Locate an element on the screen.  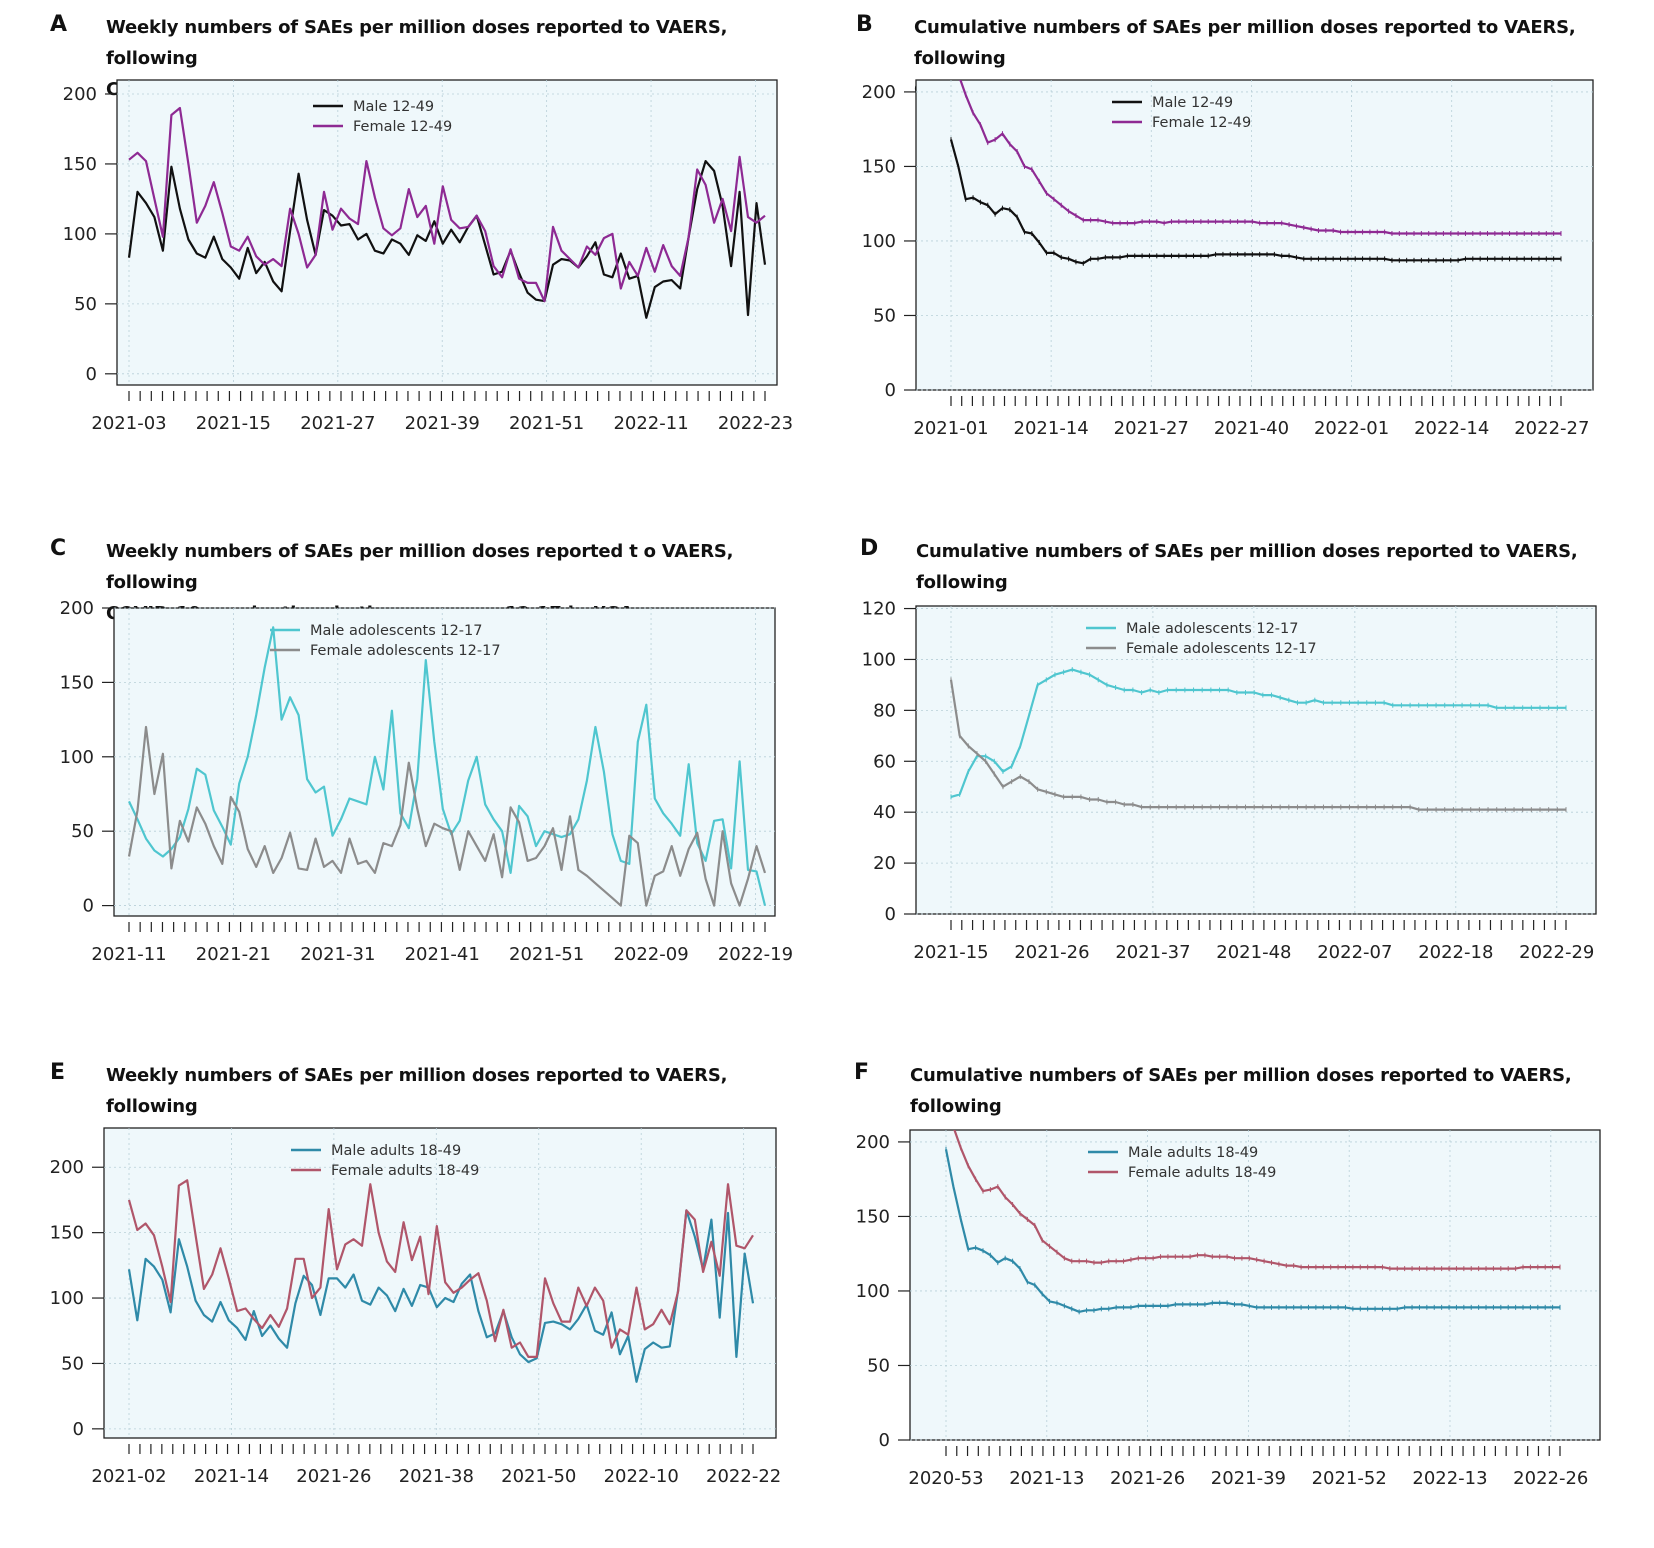
x-tick-label: 2021-21 is located at coordinates (233, 954).